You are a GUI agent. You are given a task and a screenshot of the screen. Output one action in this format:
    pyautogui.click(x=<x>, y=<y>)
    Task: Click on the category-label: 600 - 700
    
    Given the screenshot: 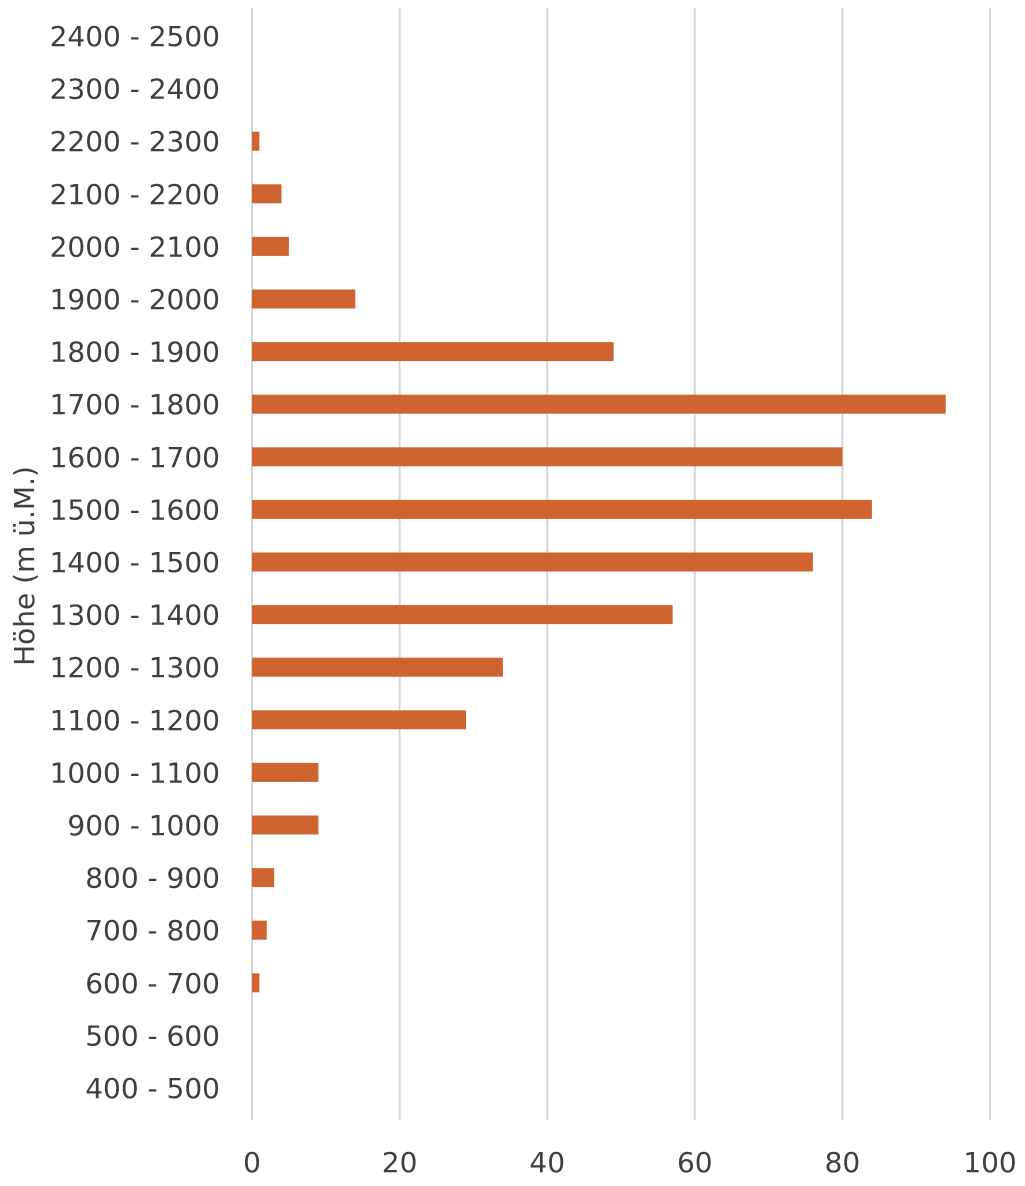 What is the action you would take?
    pyautogui.click(x=152, y=983)
    